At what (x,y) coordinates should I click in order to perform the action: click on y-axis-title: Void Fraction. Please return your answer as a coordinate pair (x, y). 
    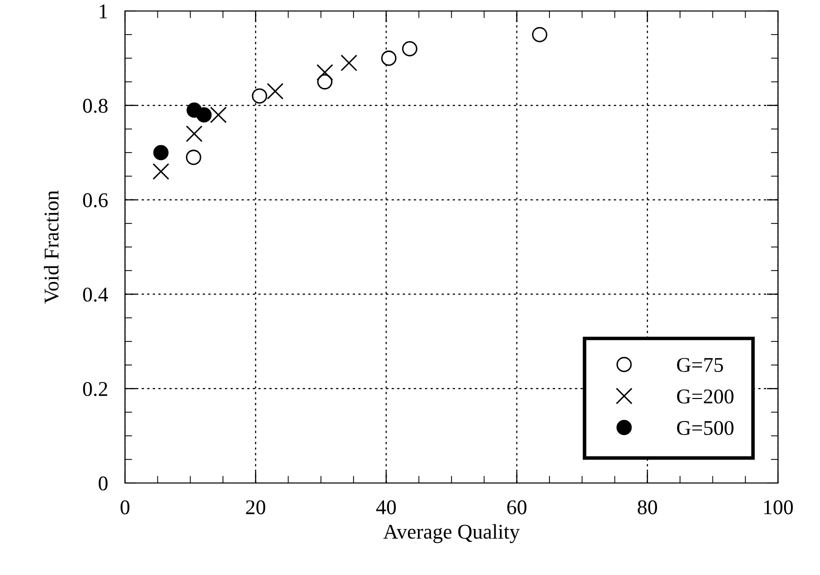
    Looking at the image, I should click on (51, 247).